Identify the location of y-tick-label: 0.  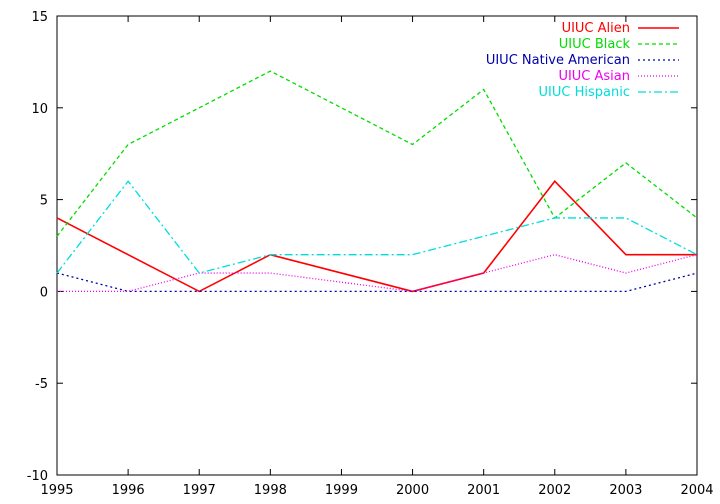
(44, 292).